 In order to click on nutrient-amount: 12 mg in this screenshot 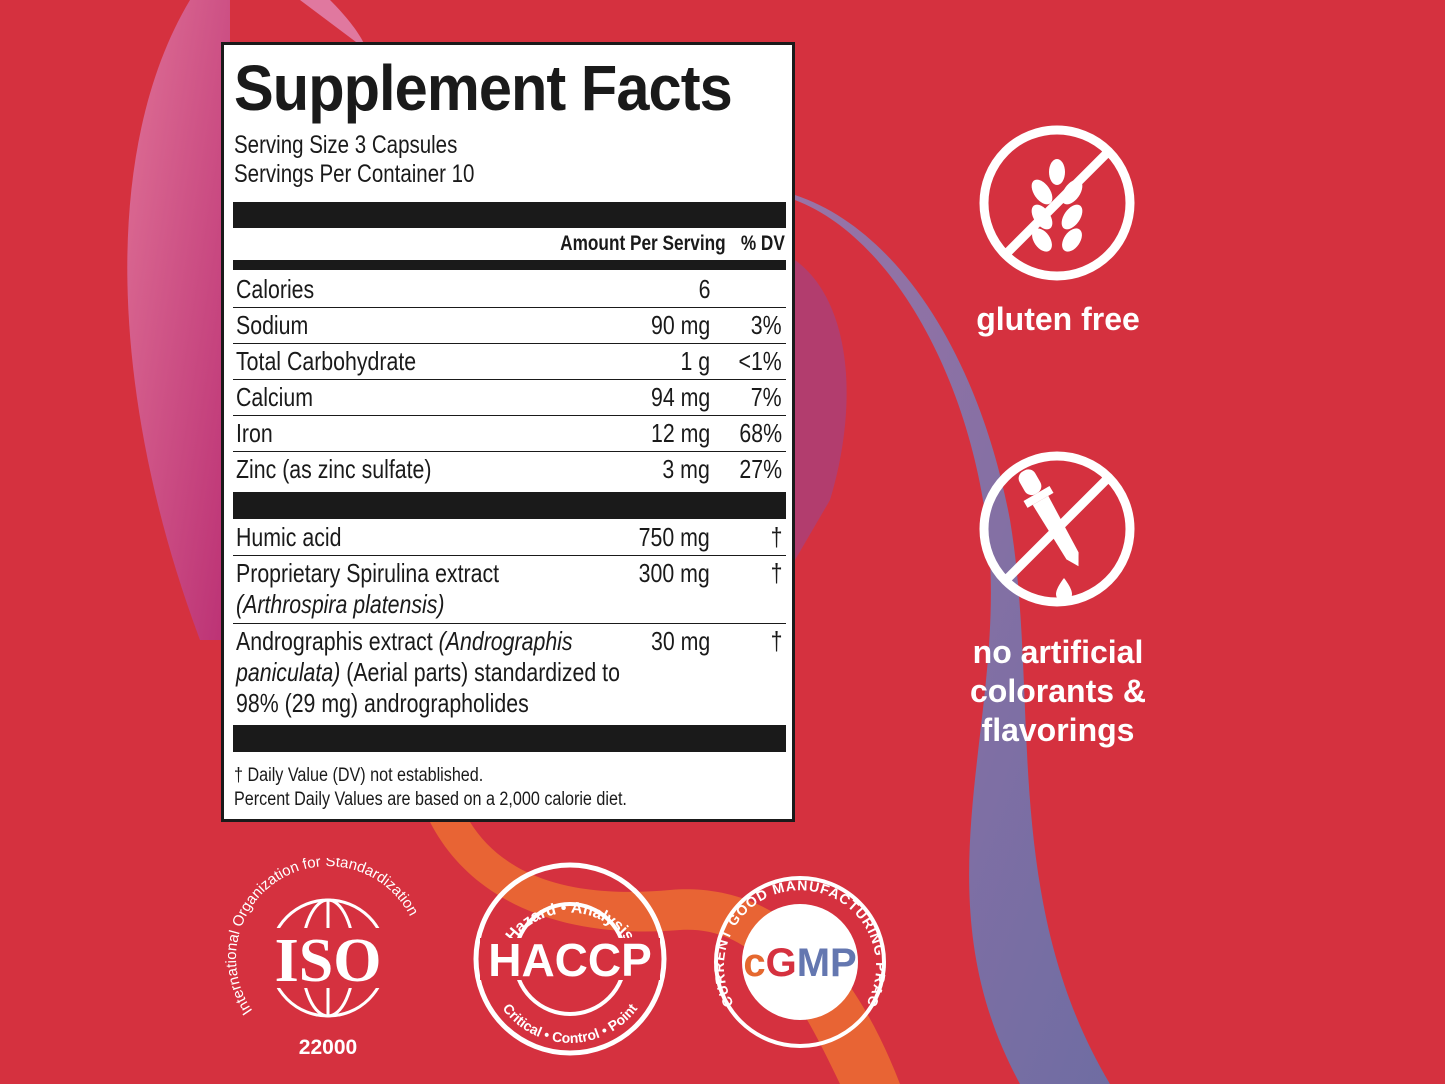, I will do `click(680, 433)`.